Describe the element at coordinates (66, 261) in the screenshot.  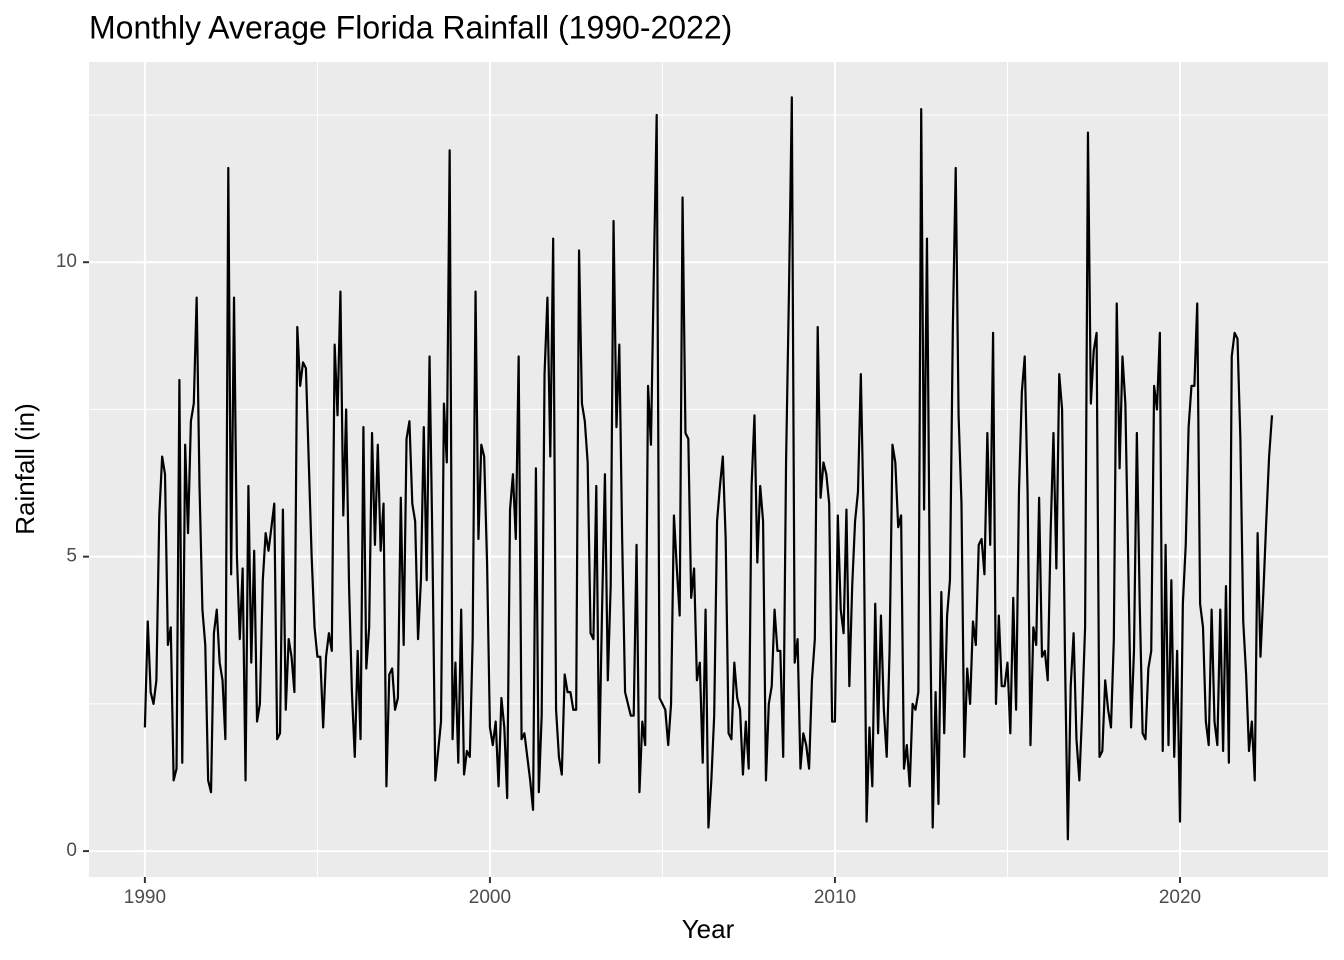
I see `y-tick-label: 10` at that location.